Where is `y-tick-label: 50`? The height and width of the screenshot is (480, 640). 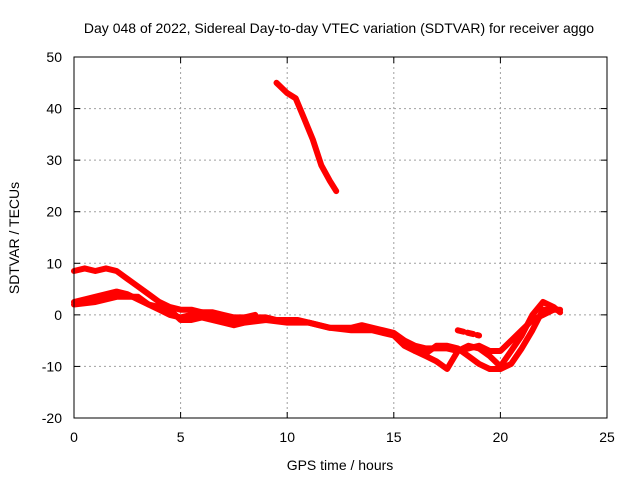
y-tick-label: 50 is located at coordinates (54, 57).